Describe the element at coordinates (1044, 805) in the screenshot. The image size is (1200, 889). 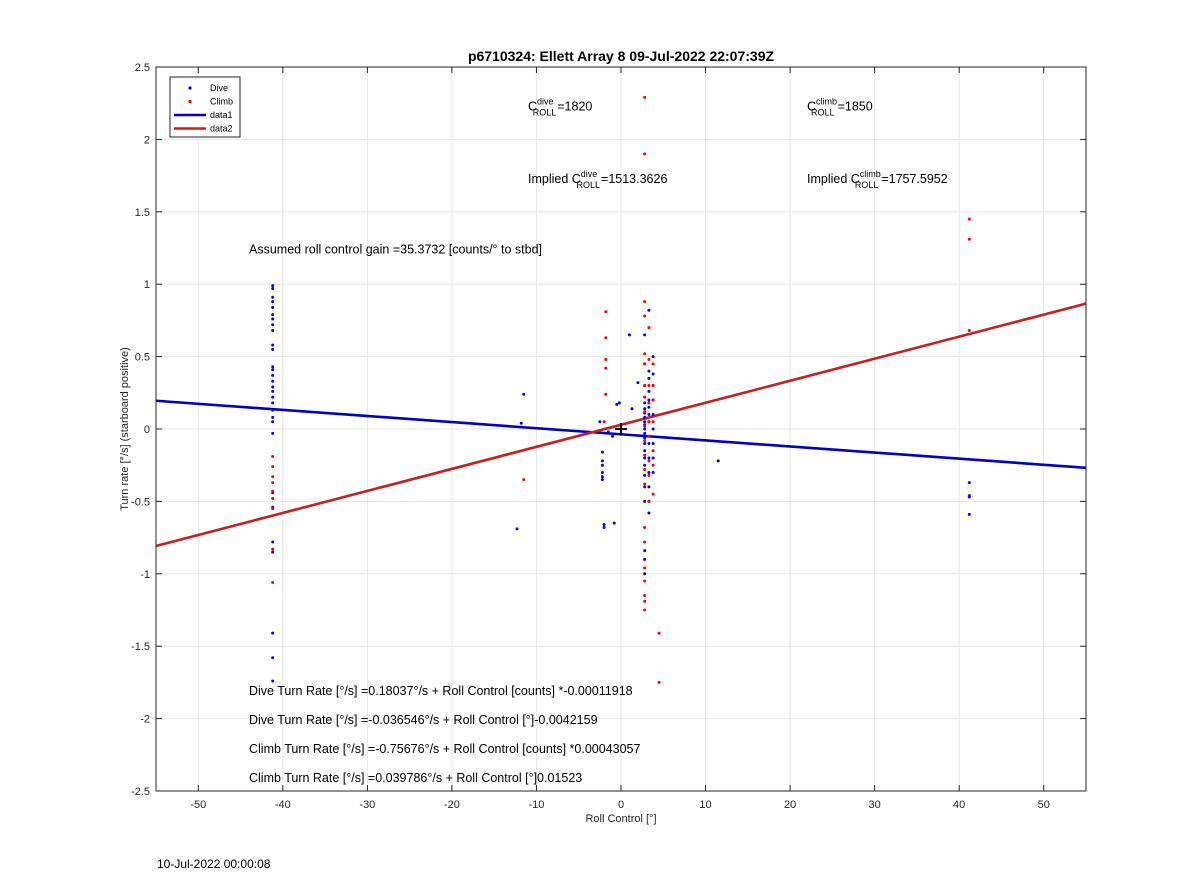
I see `x-tick-label: 50` at that location.